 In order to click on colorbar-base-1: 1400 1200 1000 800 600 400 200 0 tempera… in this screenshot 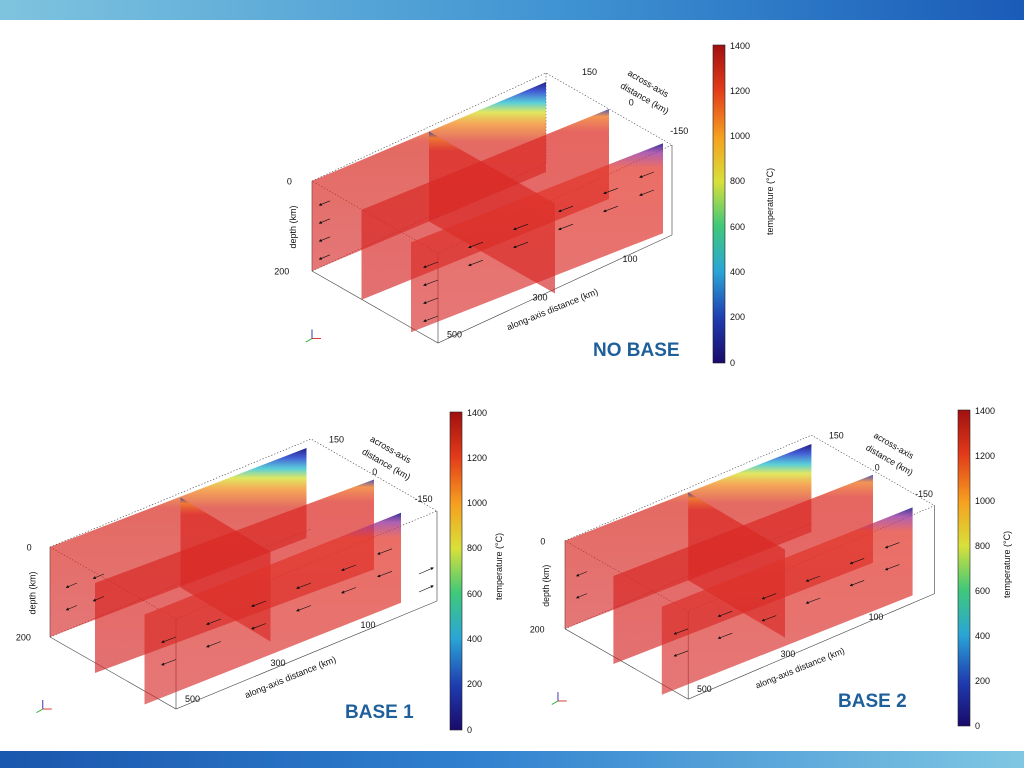, I will do `click(476, 571)`.